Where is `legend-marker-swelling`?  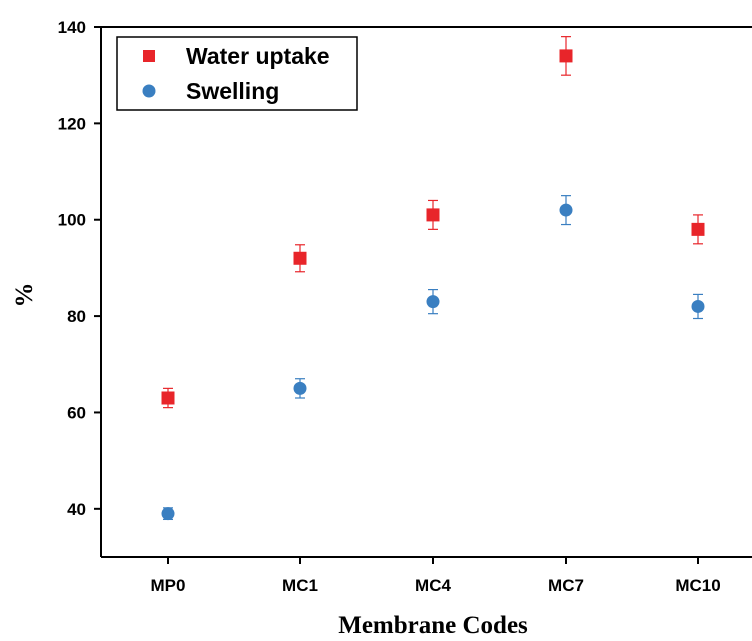 legend-marker-swelling is located at coordinates (149, 91).